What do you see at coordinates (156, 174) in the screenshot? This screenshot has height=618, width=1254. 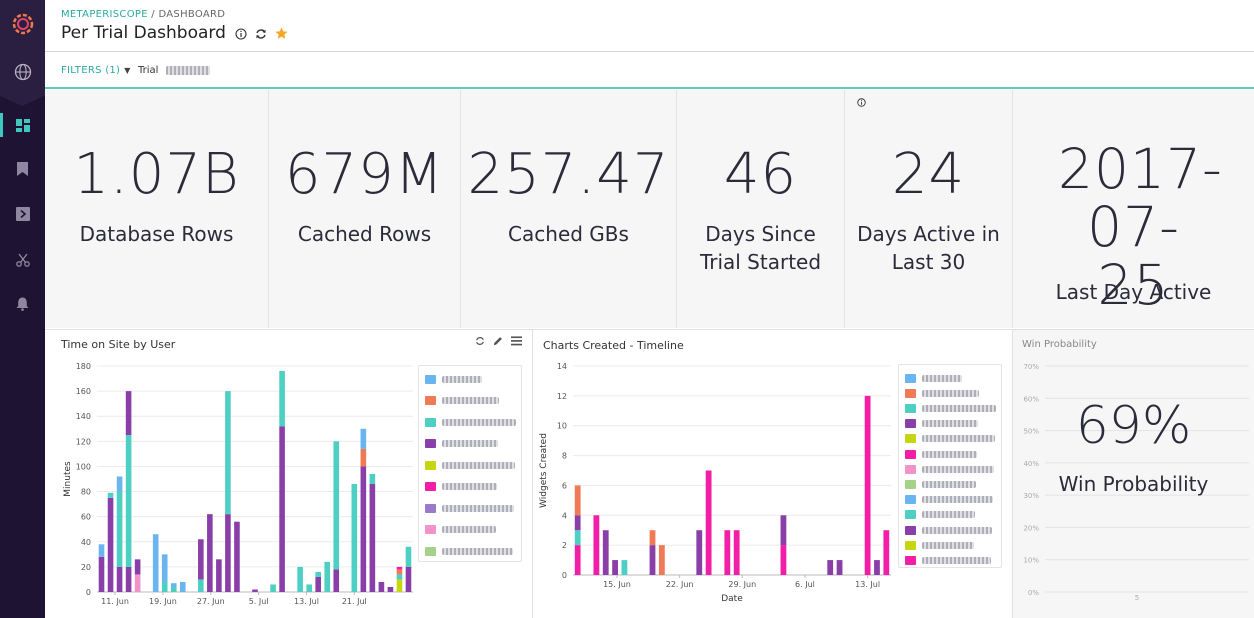 I see `kpi-value: 1.07B` at bounding box center [156, 174].